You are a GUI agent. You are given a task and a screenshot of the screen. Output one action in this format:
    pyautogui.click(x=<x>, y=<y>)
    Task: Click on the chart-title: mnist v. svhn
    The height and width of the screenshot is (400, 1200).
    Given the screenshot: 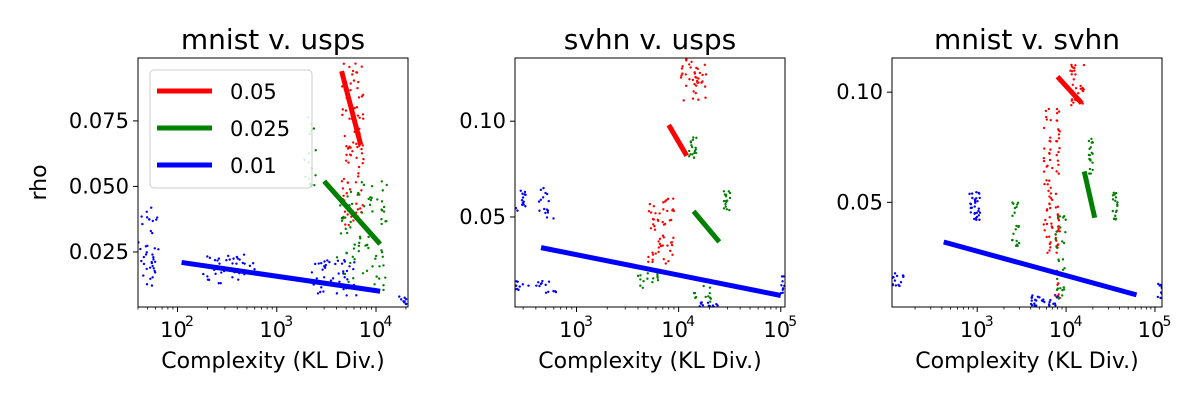 What is the action you would take?
    pyautogui.click(x=1027, y=39)
    